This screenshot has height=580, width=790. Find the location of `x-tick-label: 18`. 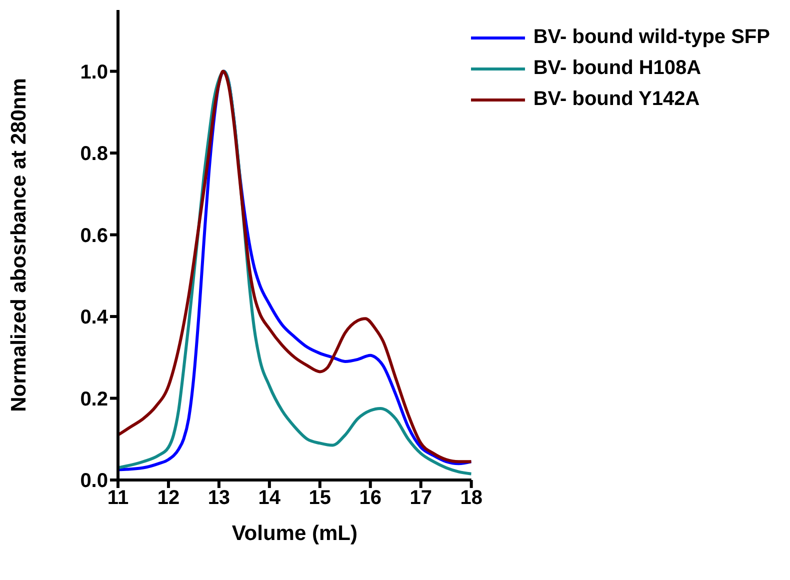

x-tick-label: 18 is located at coordinates (471, 498).